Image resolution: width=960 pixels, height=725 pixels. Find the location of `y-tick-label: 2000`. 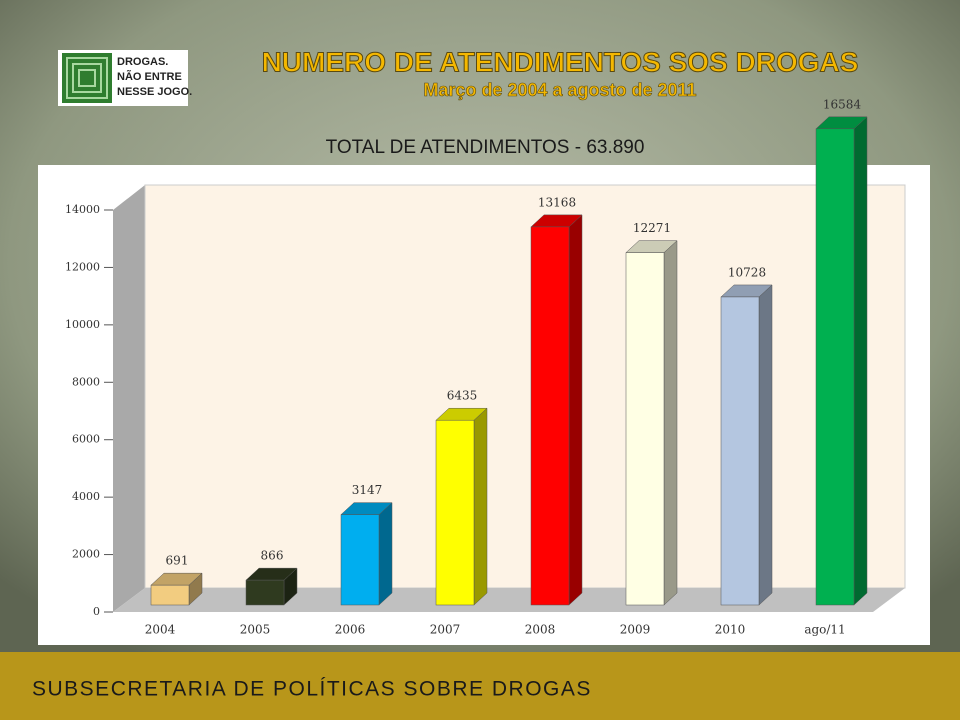

y-tick-label: 2000 is located at coordinates (86, 554).